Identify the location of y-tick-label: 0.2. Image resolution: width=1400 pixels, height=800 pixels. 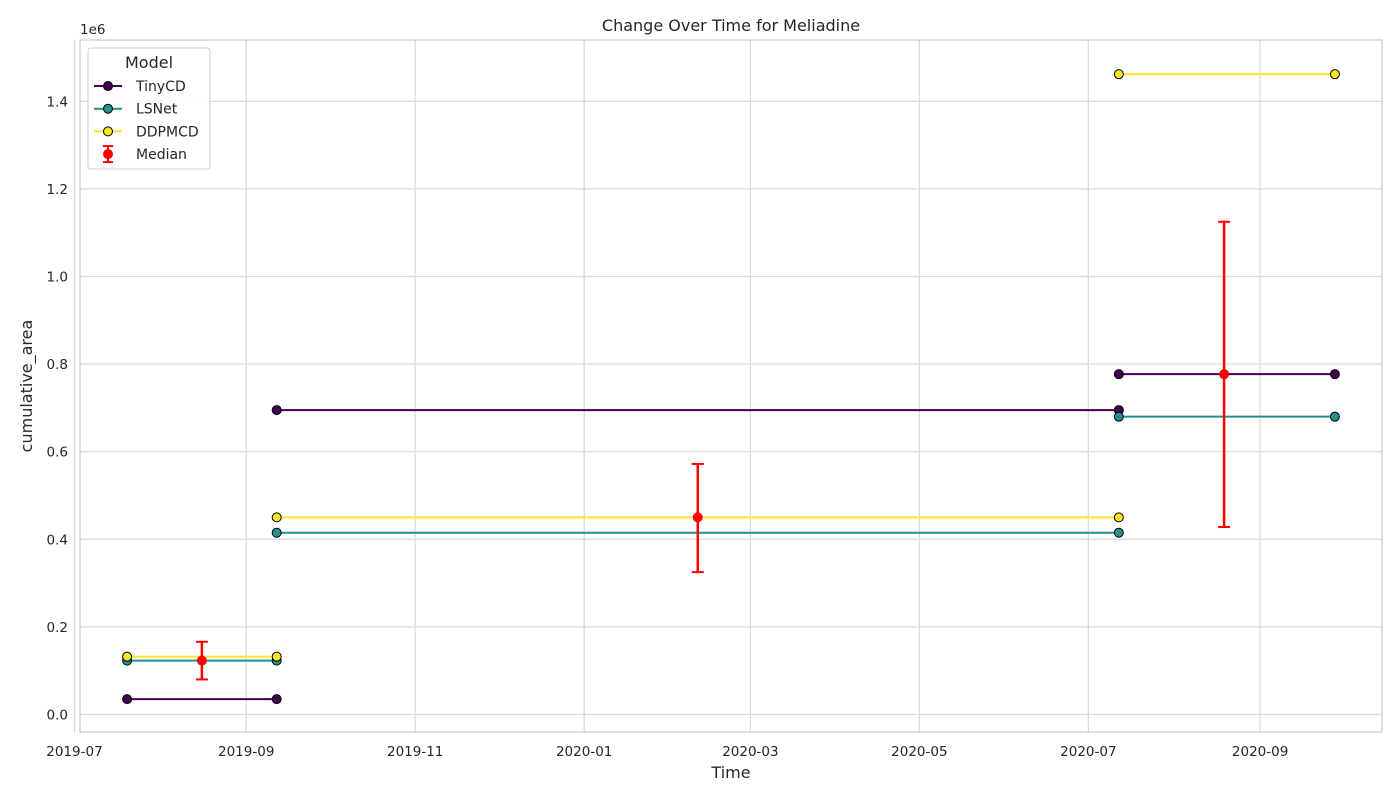
(57, 628).